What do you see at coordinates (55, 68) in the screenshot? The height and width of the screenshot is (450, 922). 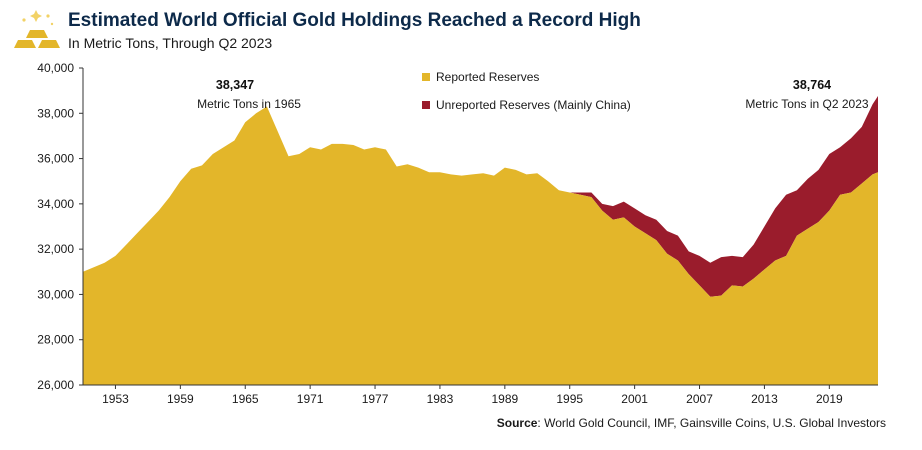 I see `y-tick-label: 40,000` at bounding box center [55, 68].